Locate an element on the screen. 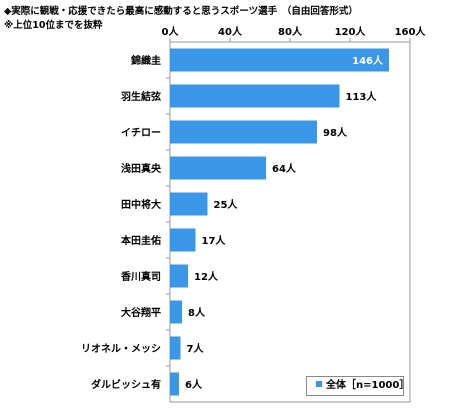 The width and height of the screenshot is (450, 417). value-label: 12人 is located at coordinates (206, 276).